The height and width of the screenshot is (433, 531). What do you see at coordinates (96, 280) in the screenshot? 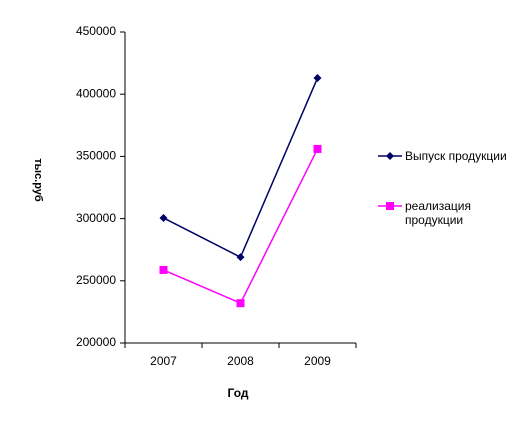
I see `y-tick-label: 250000` at bounding box center [96, 280].